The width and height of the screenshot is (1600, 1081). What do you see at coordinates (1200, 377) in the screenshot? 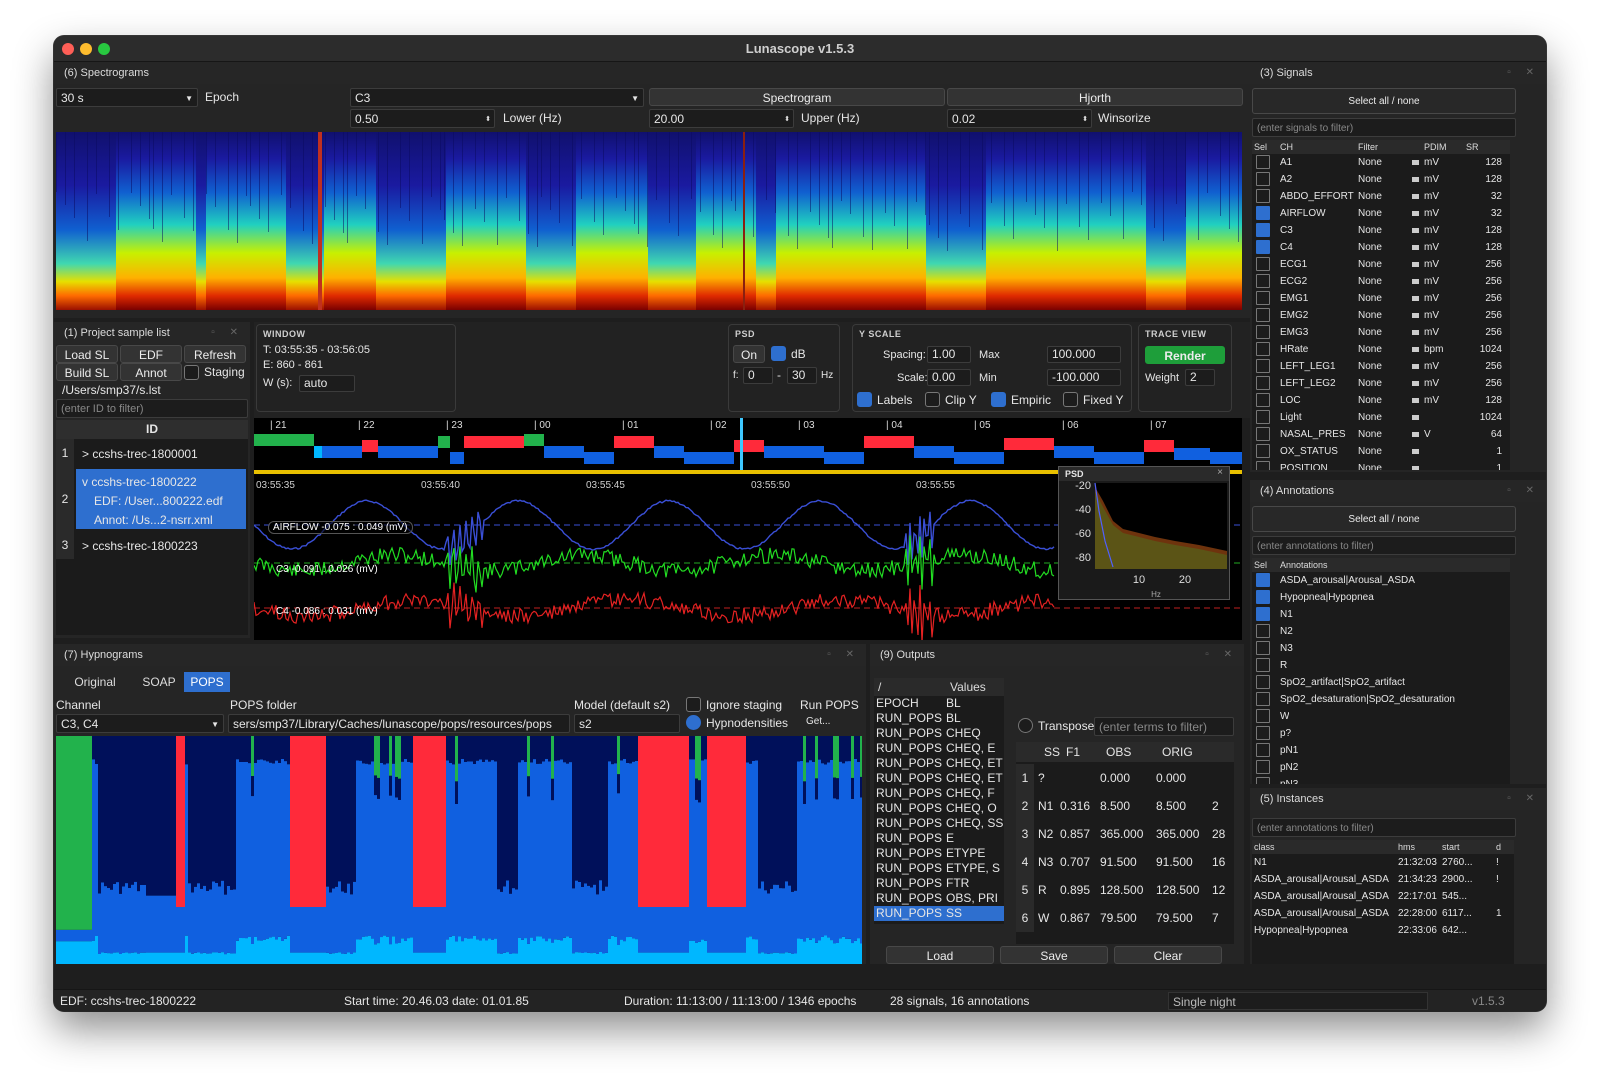
I see `weight-input: 2` at bounding box center [1200, 377].